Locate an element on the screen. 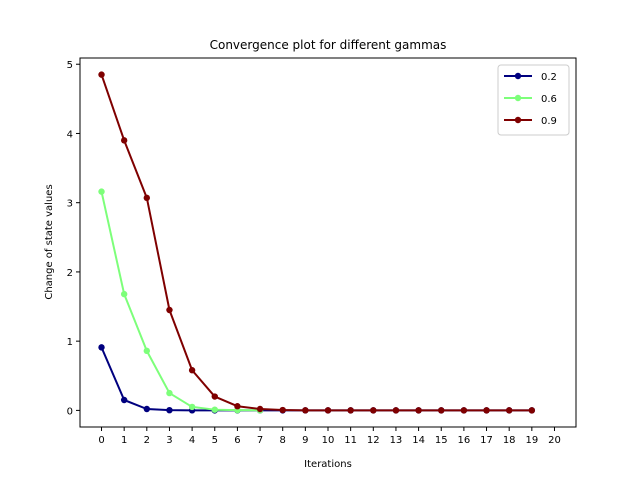 The height and width of the screenshot is (480, 640). x-tick-label: 7 is located at coordinates (260, 440).